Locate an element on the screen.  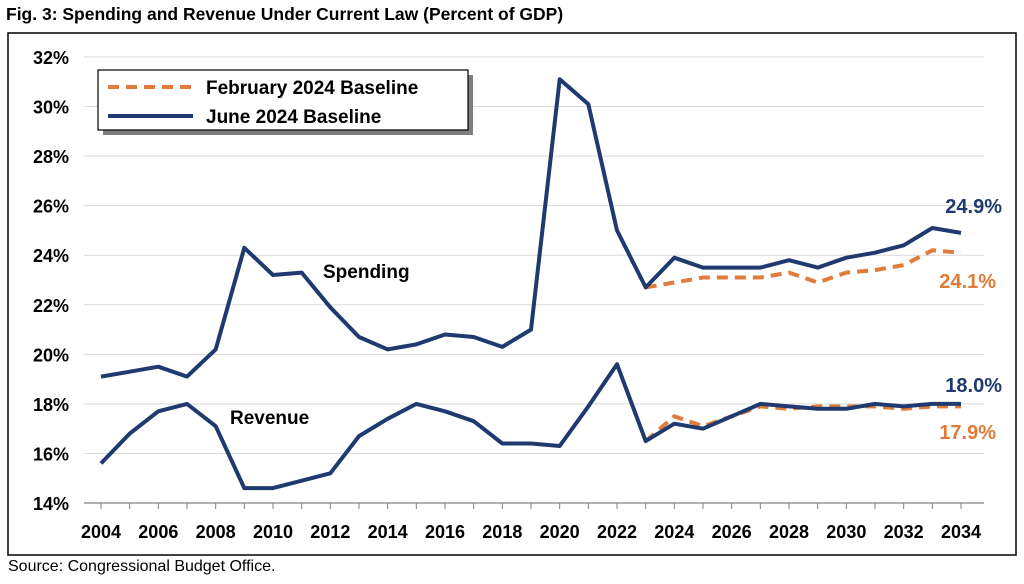
y-tick-label: 22% is located at coordinates (51, 306).